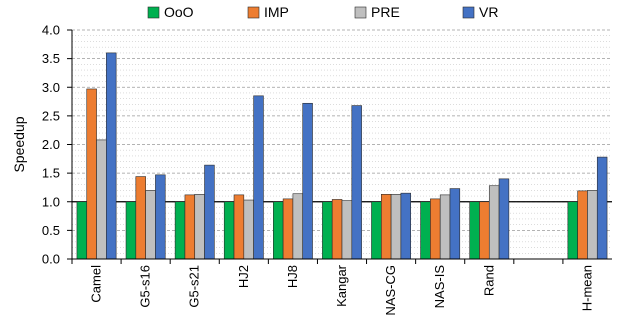  Describe the element at coordinates (385, 12) in the screenshot. I see `legend-label-pre: PRE` at that location.